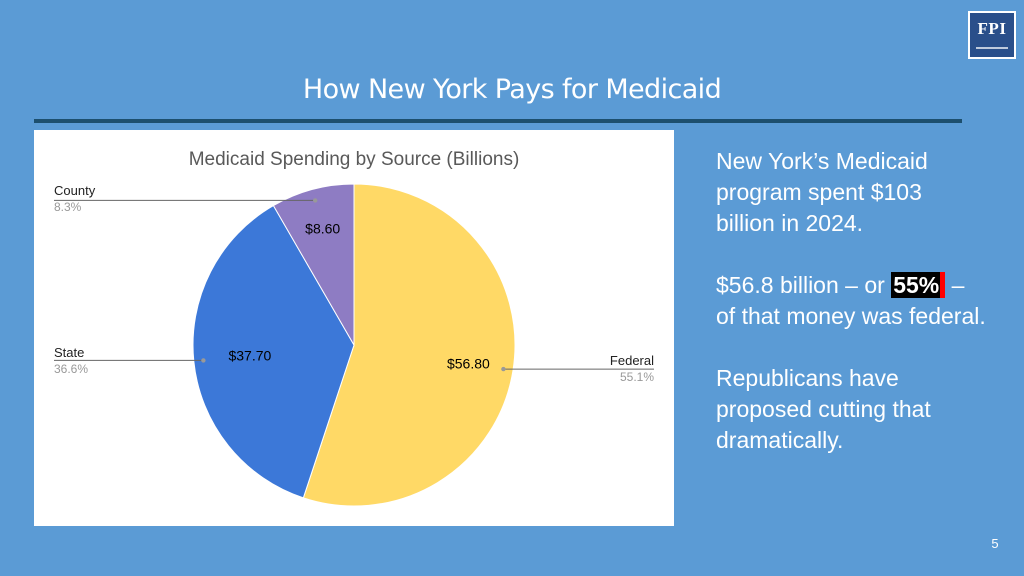 The width and height of the screenshot is (1024, 576). What do you see at coordinates (71, 369) in the screenshot?
I see `percent-label-state: 36.6%` at bounding box center [71, 369].